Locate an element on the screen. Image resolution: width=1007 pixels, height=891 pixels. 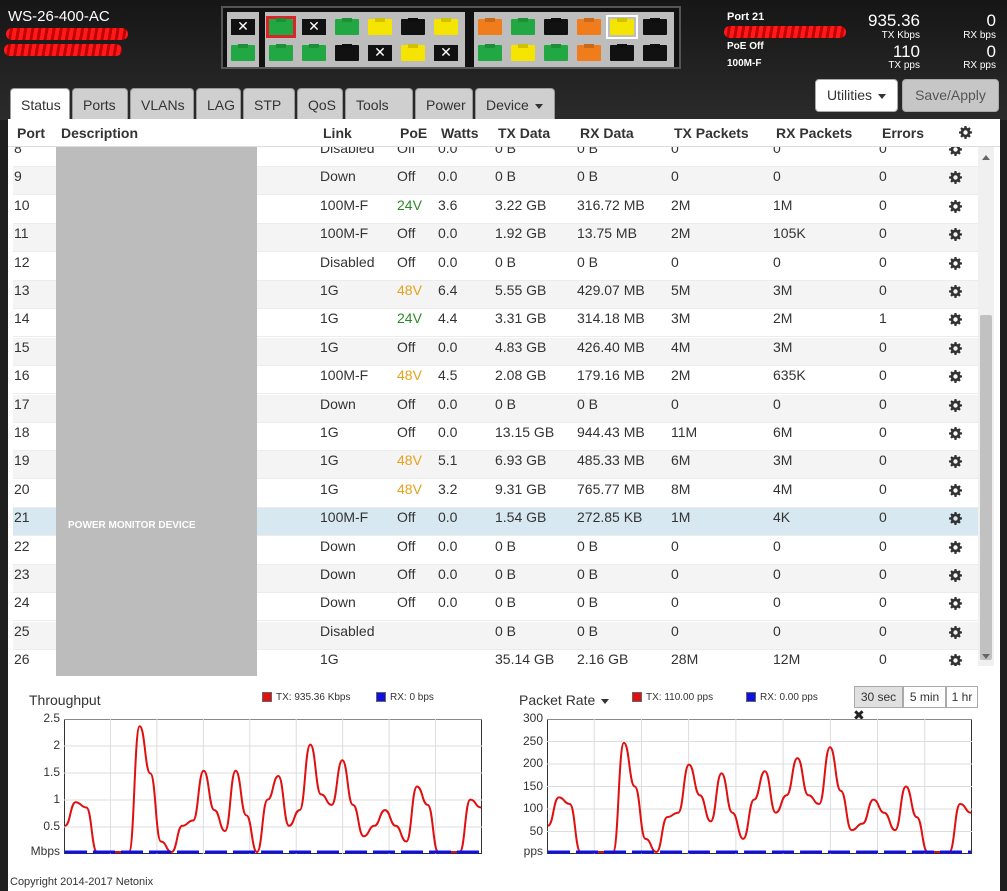
col-errors: Errors is located at coordinates (903, 133).